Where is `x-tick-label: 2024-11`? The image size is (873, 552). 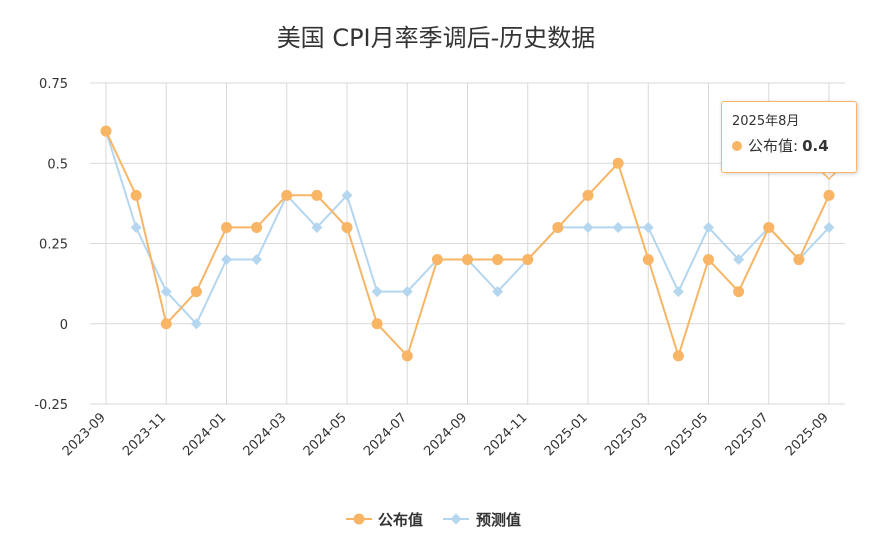
x-tick-label: 2024-11 is located at coordinates (506, 434).